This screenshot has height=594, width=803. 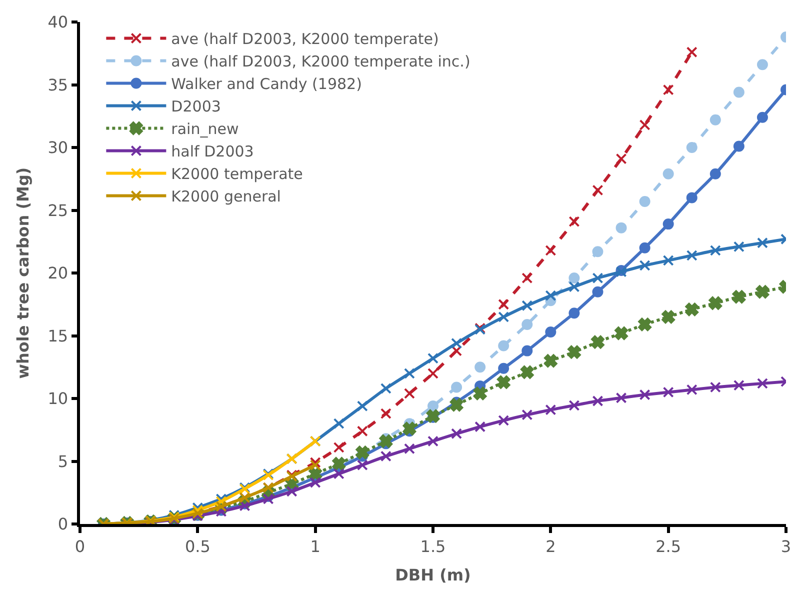 What do you see at coordinates (786, 546) in the screenshot?
I see `x-tick-label: 3` at bounding box center [786, 546].